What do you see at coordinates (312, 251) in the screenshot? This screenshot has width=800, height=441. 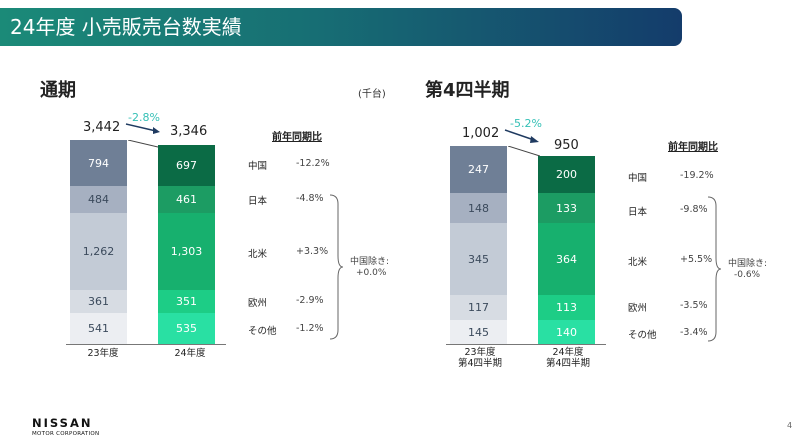 I see `left-yoy-2: +3.3%` at bounding box center [312, 251].